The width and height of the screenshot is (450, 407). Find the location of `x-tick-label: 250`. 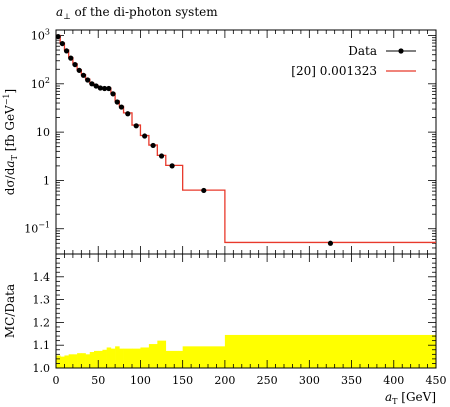

x-tick-label: 250 is located at coordinates (267, 380).